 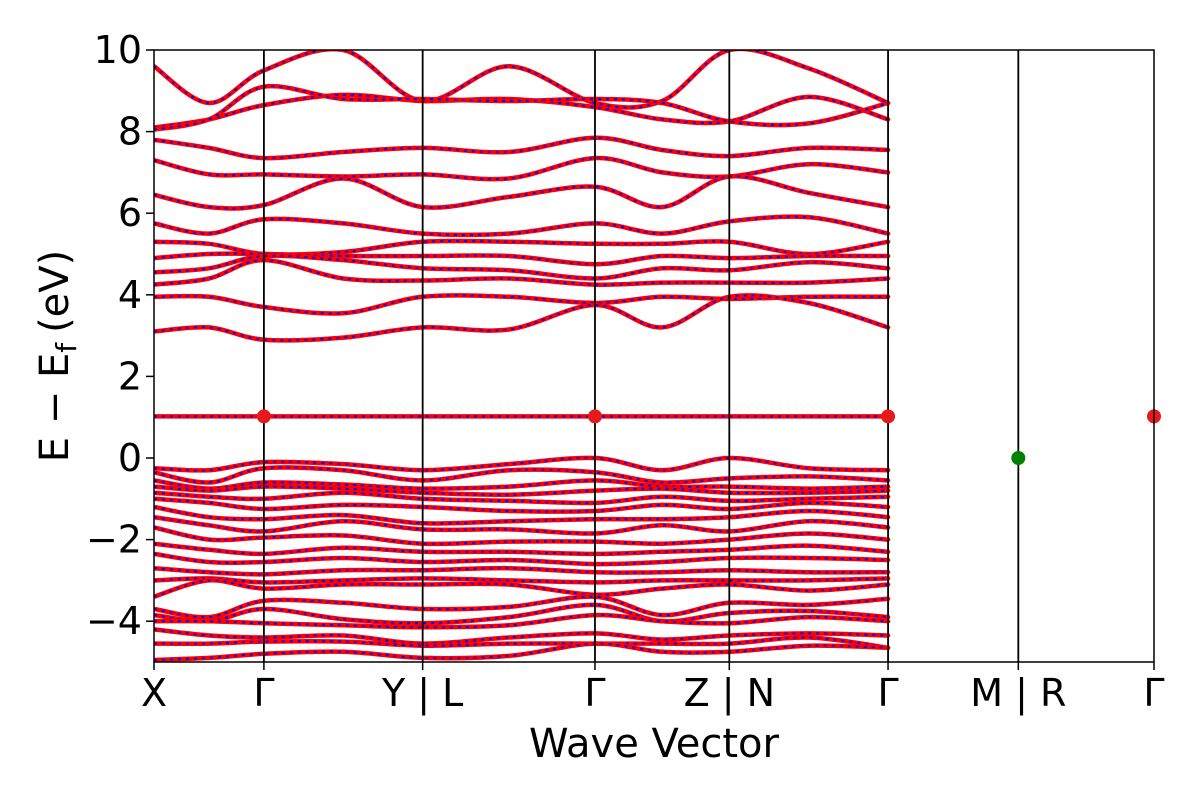 I want to click on y-tick-label-1: −2, so click(x=114, y=540).